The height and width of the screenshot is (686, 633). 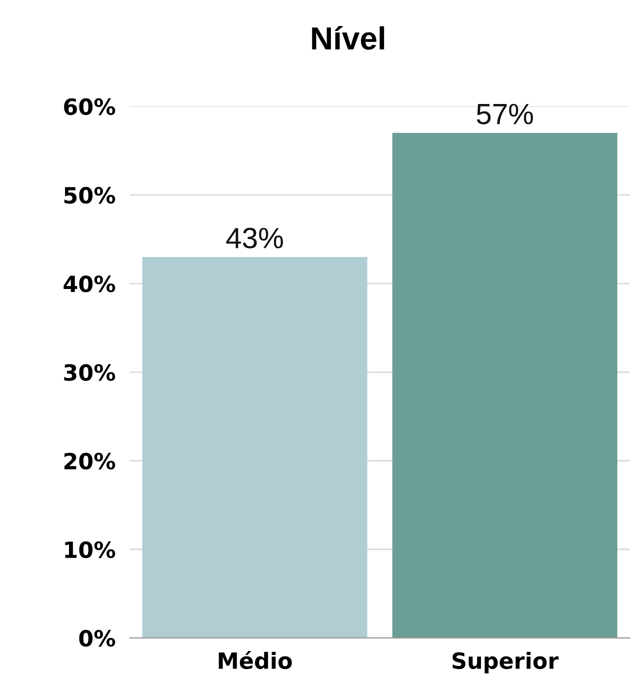 What do you see at coordinates (90, 195) in the screenshot?
I see `y-tick-label: 50%` at bounding box center [90, 195].